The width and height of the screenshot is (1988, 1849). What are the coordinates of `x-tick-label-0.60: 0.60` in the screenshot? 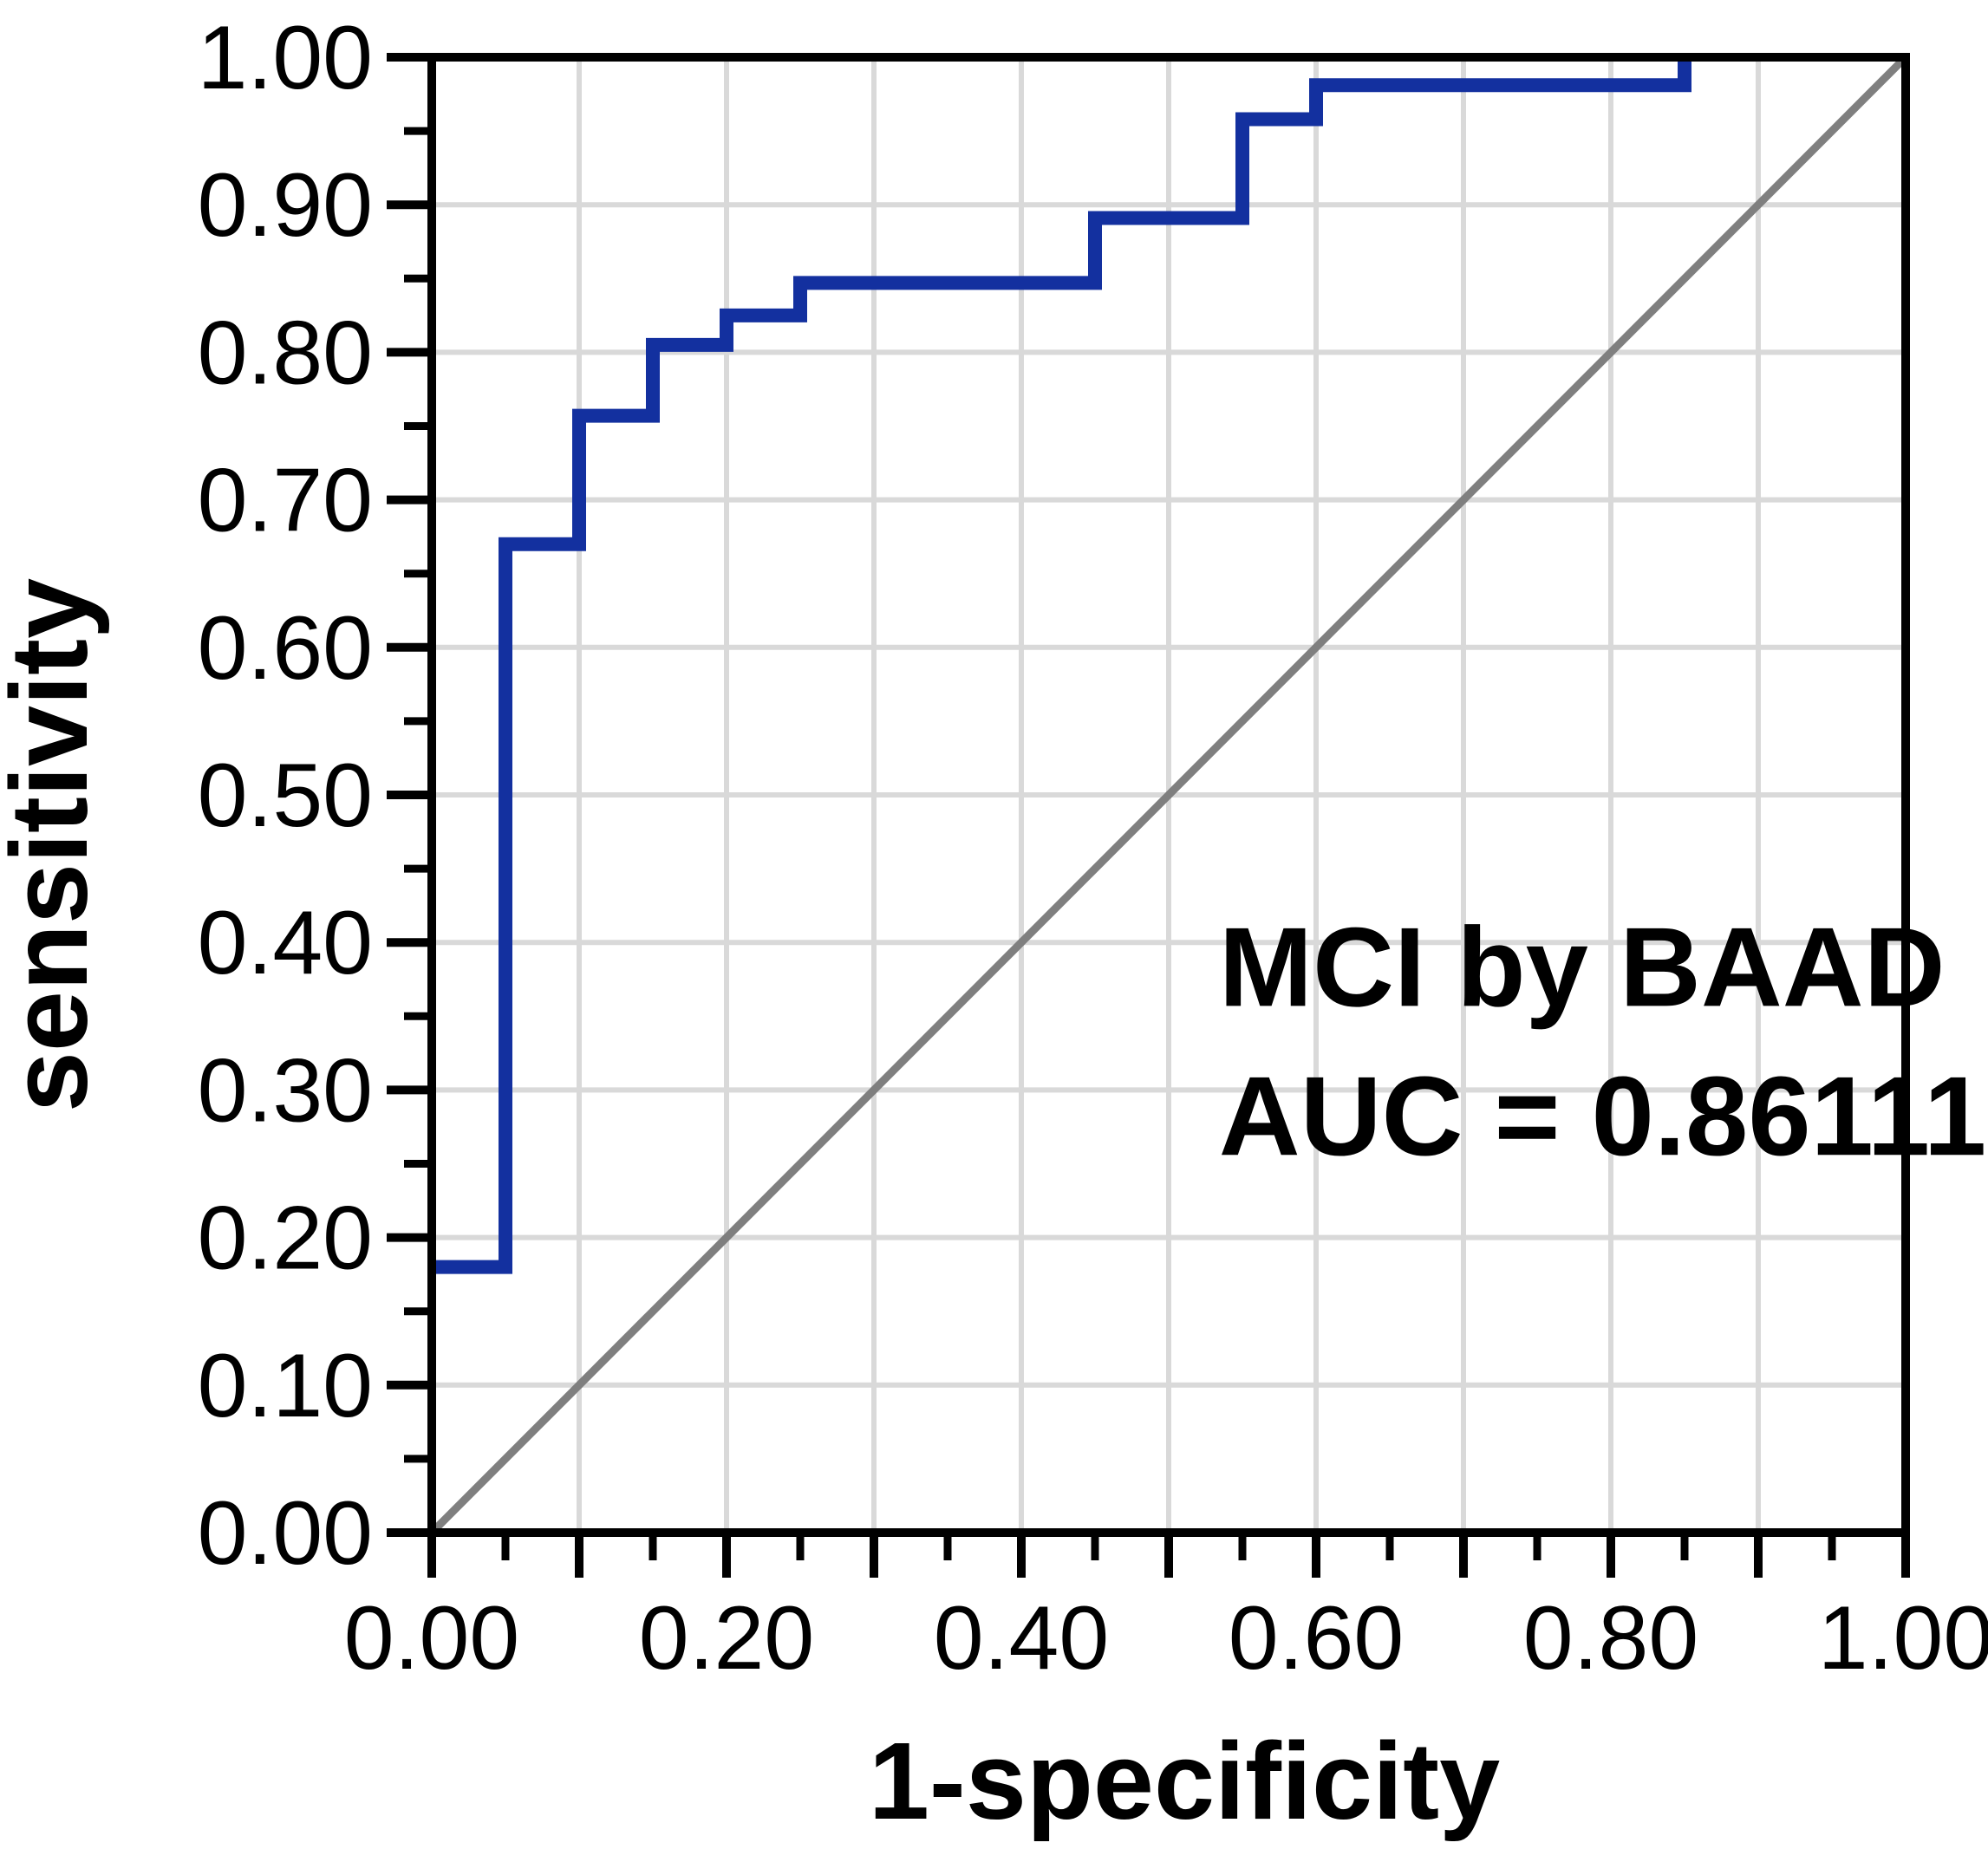 It's located at (1316, 1638).